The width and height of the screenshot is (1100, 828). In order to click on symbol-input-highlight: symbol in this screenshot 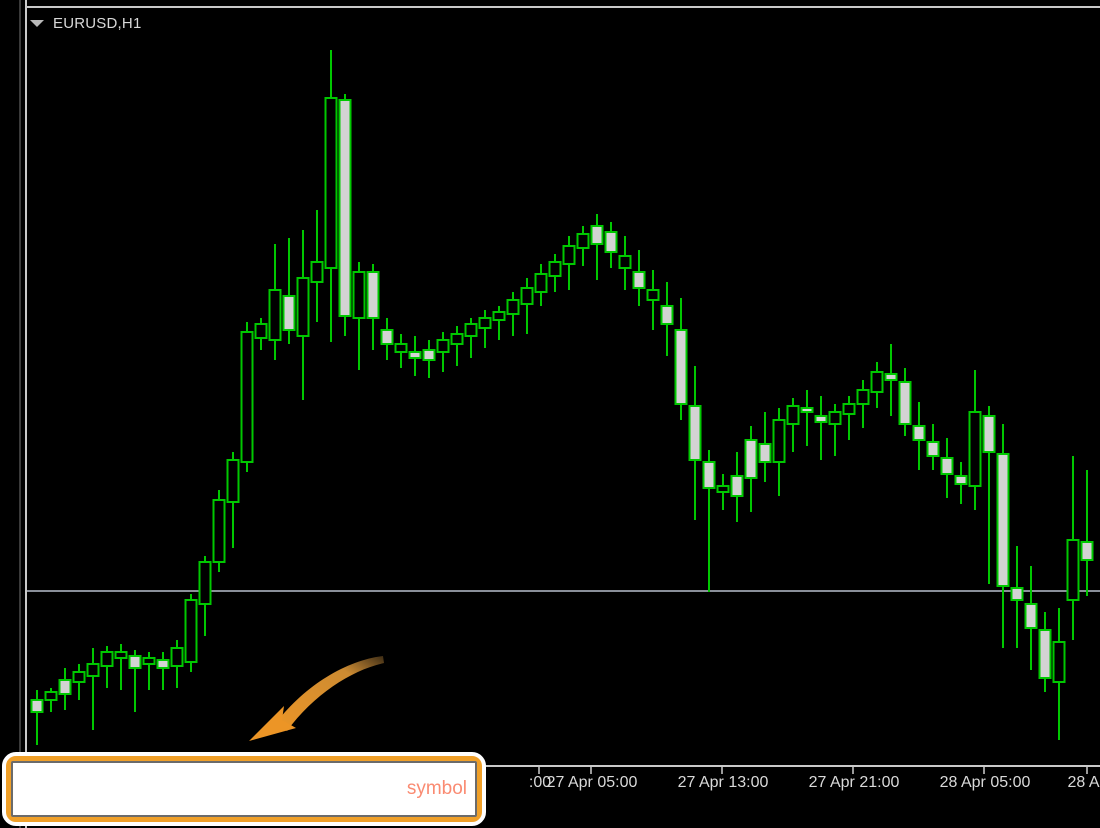, I will do `click(244, 789)`.